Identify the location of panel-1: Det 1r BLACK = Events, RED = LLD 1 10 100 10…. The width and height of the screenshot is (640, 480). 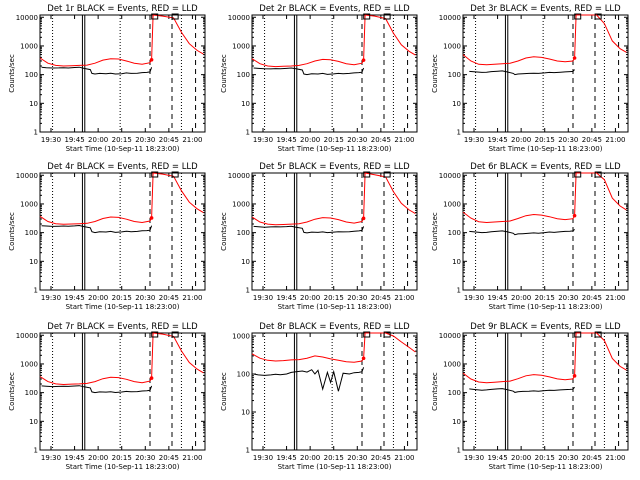
(107, 78).